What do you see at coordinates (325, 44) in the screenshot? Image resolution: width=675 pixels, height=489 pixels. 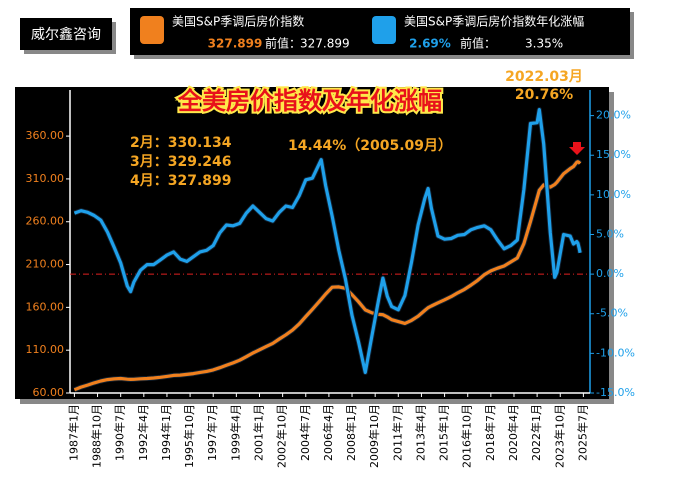 I see `legend-prior: 327.899` at bounding box center [325, 44].